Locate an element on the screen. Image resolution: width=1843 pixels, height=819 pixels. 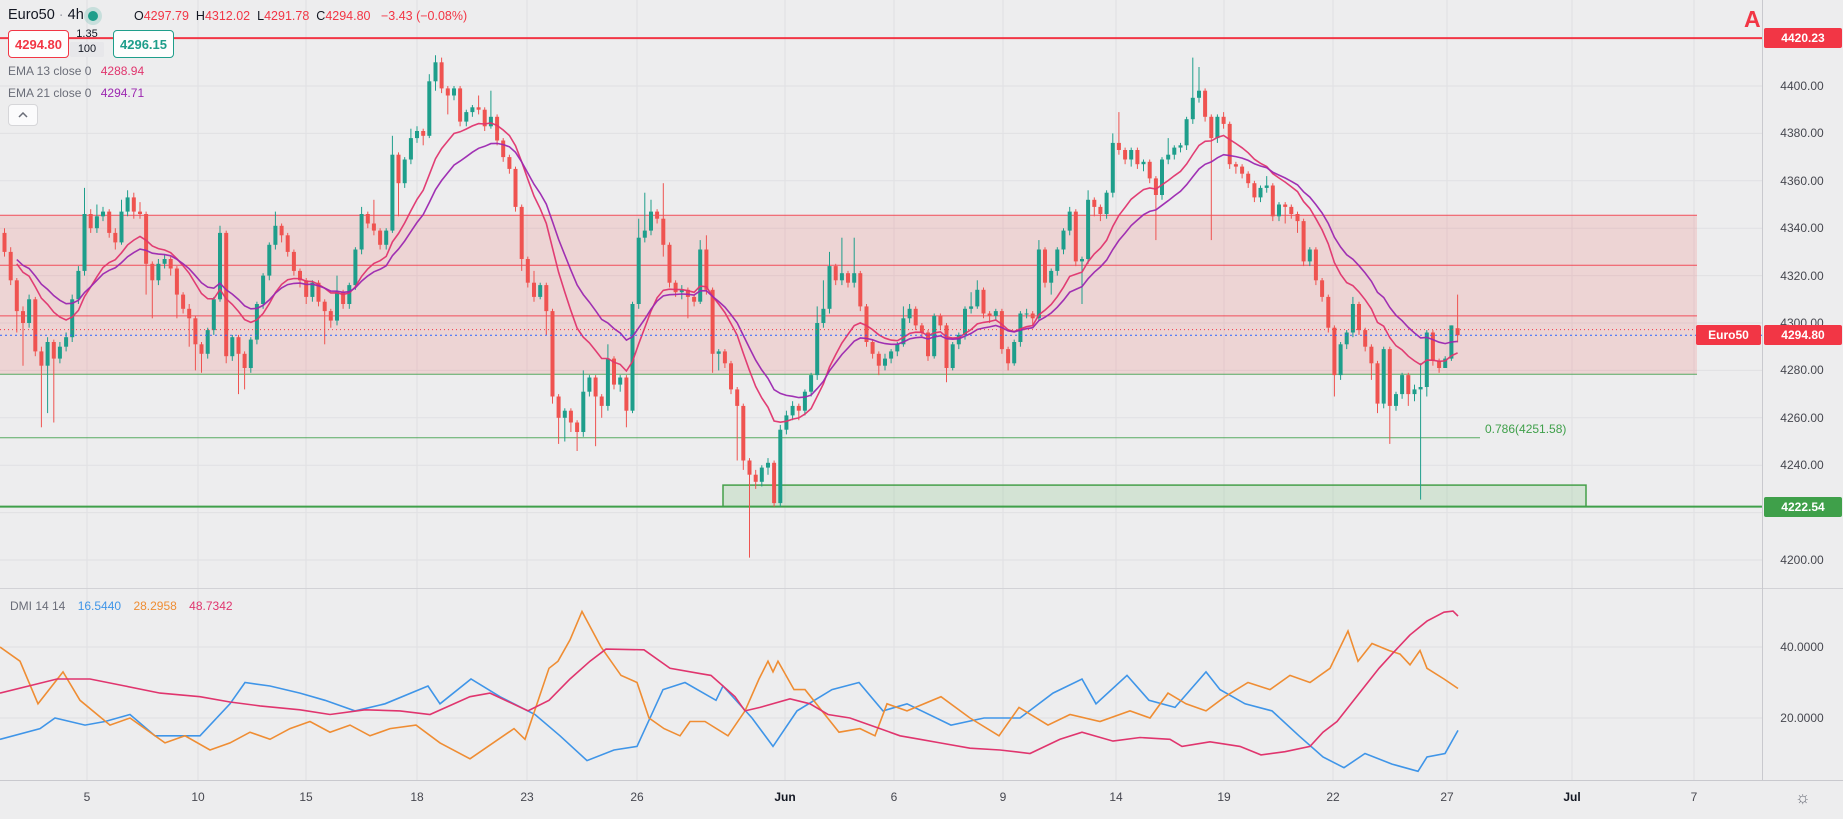
quantity-field: 100 is located at coordinates (87, 49).